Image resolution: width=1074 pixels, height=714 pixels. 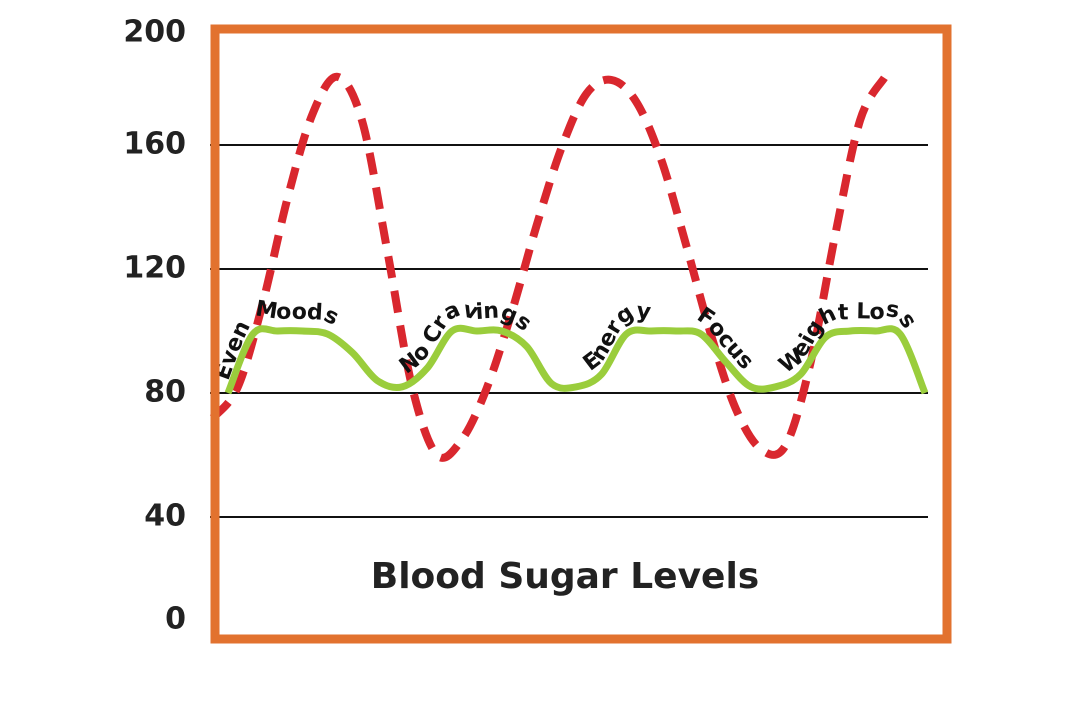 I want to click on y-tick-label: 160, so click(x=154, y=144).